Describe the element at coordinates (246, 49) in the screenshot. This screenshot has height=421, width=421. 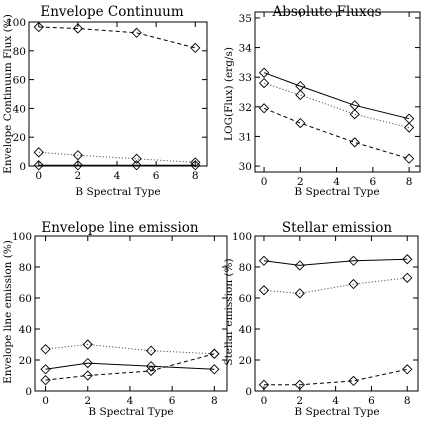
I see `y-tick-label: 34` at that location.